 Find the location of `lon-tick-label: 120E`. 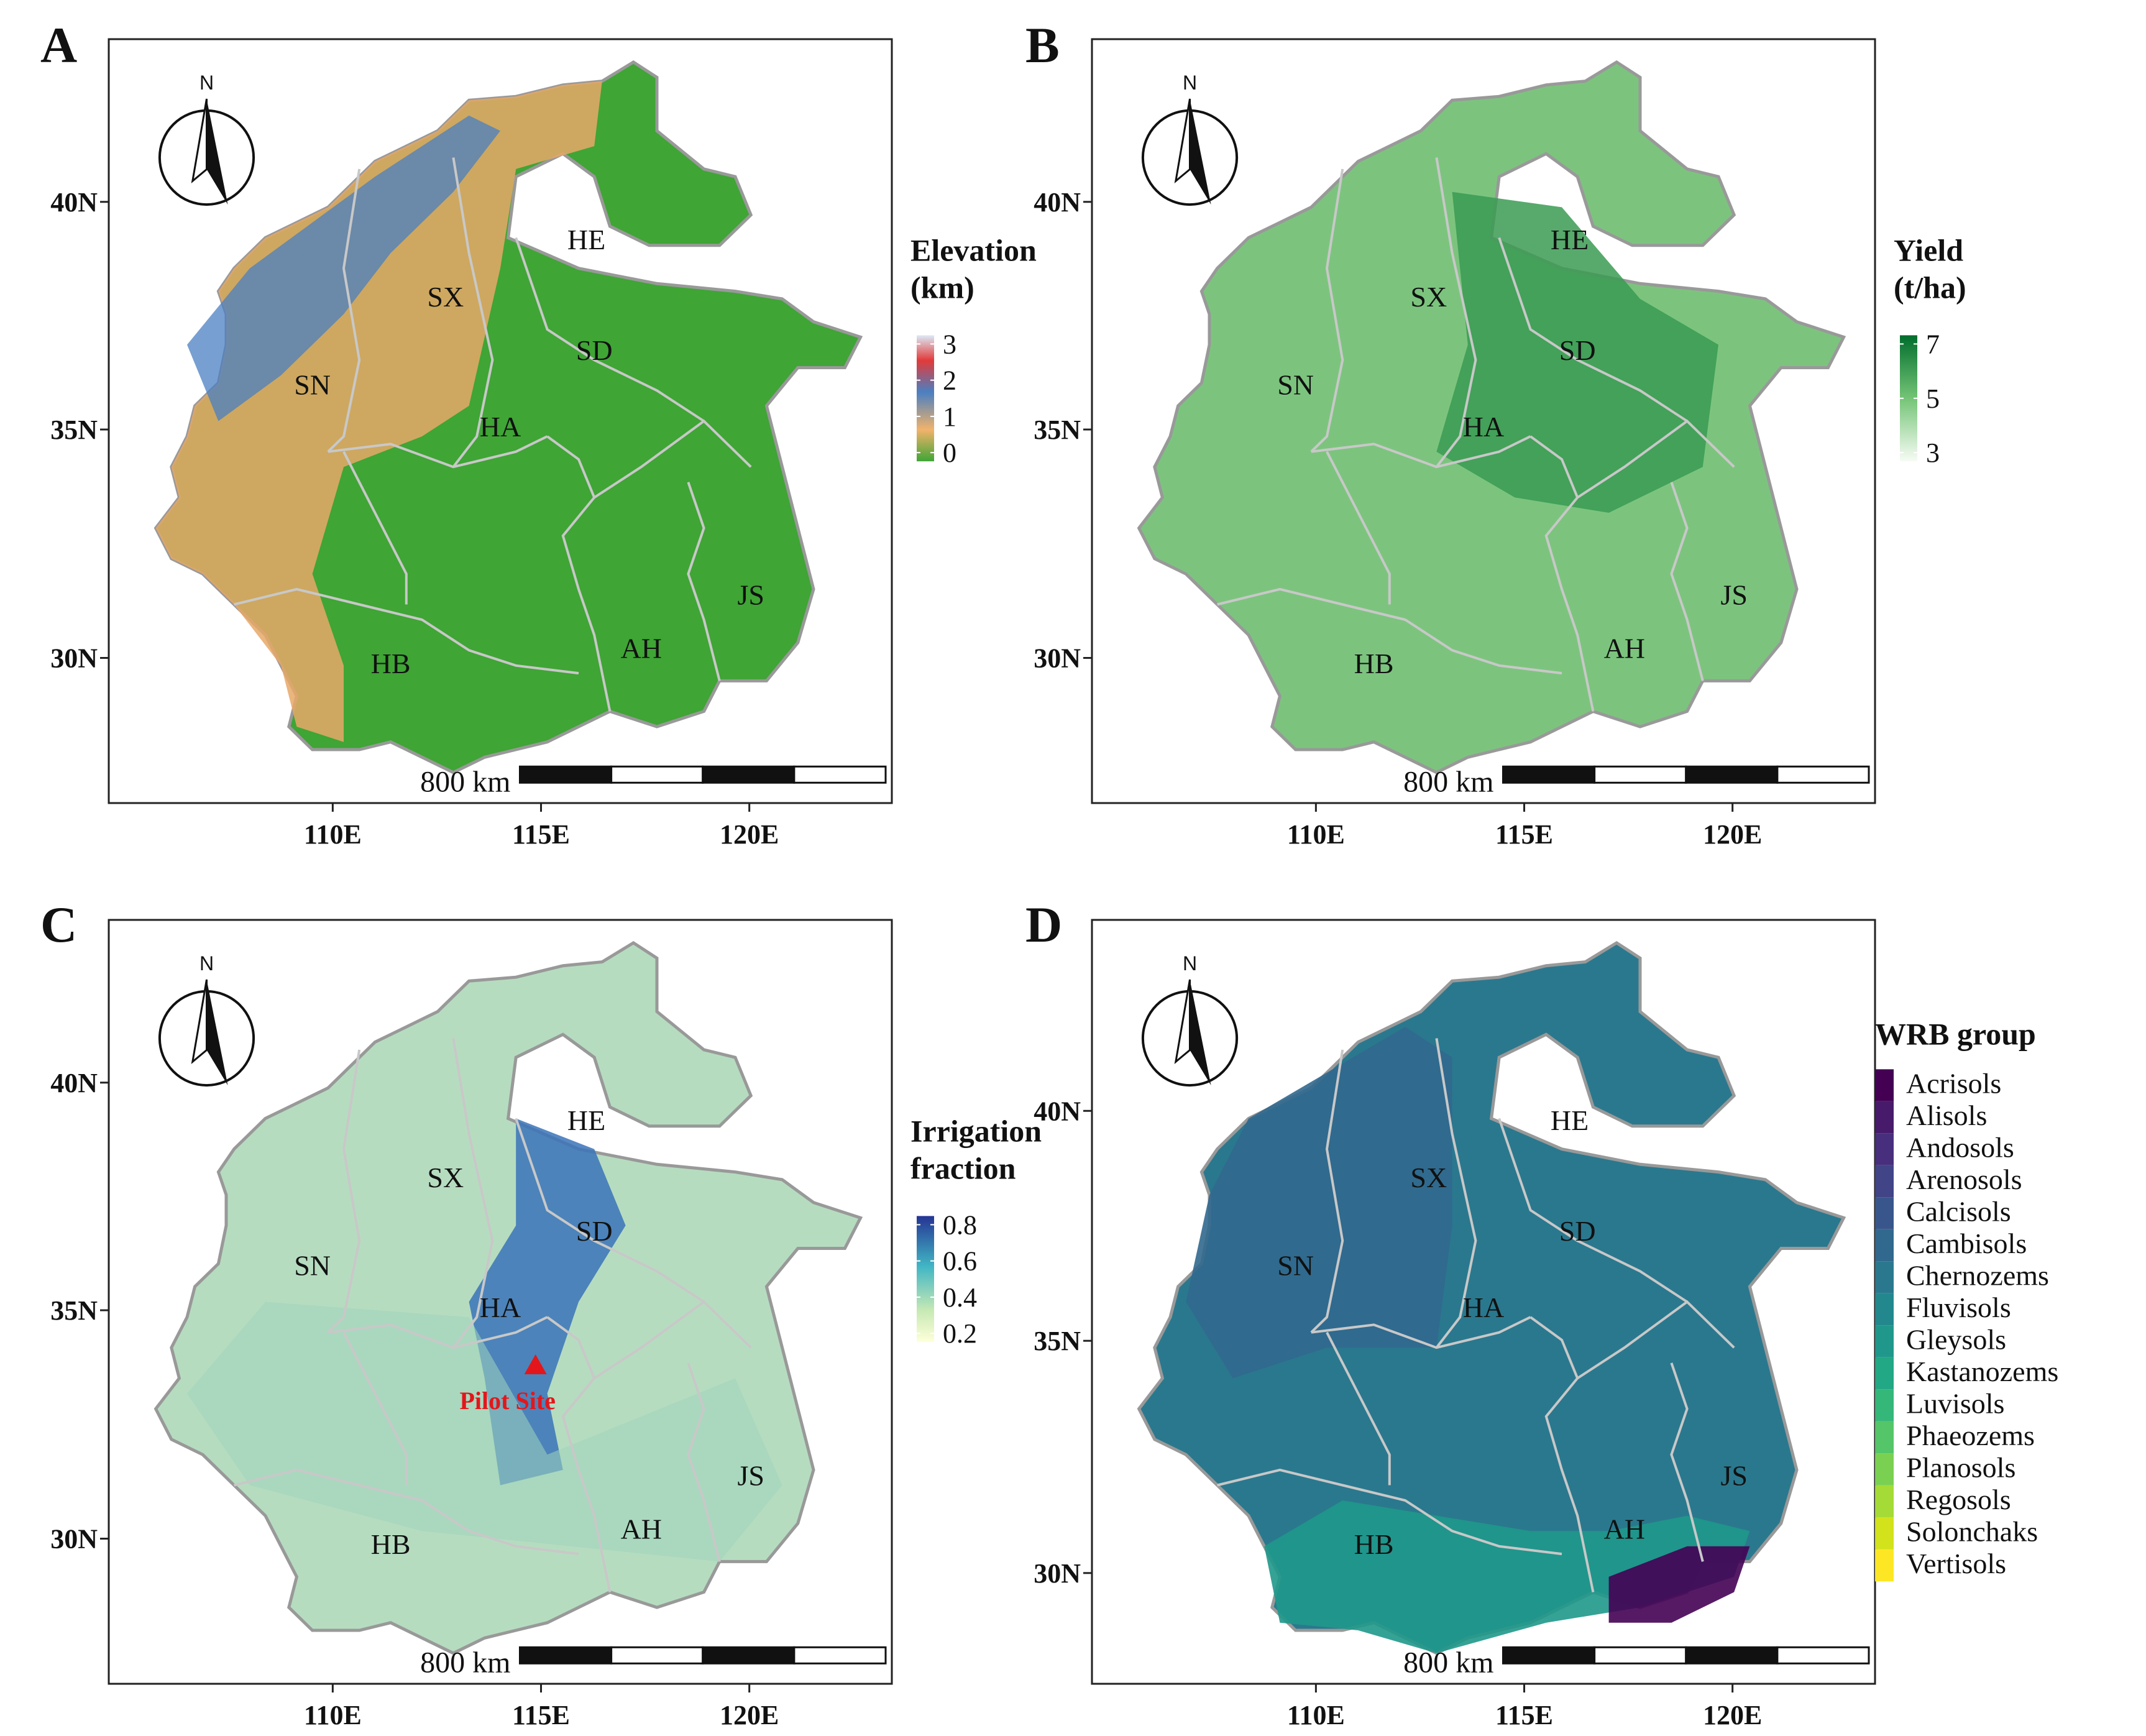

lon-tick-label: 120E is located at coordinates (1732, 834).